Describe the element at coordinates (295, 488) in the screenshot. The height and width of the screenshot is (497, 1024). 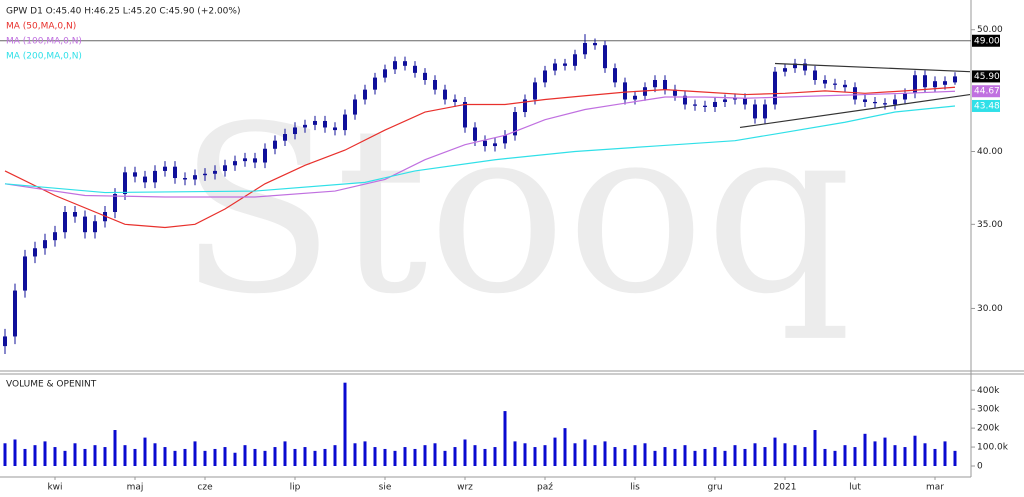
I see `x-tick-label: lip` at that location.